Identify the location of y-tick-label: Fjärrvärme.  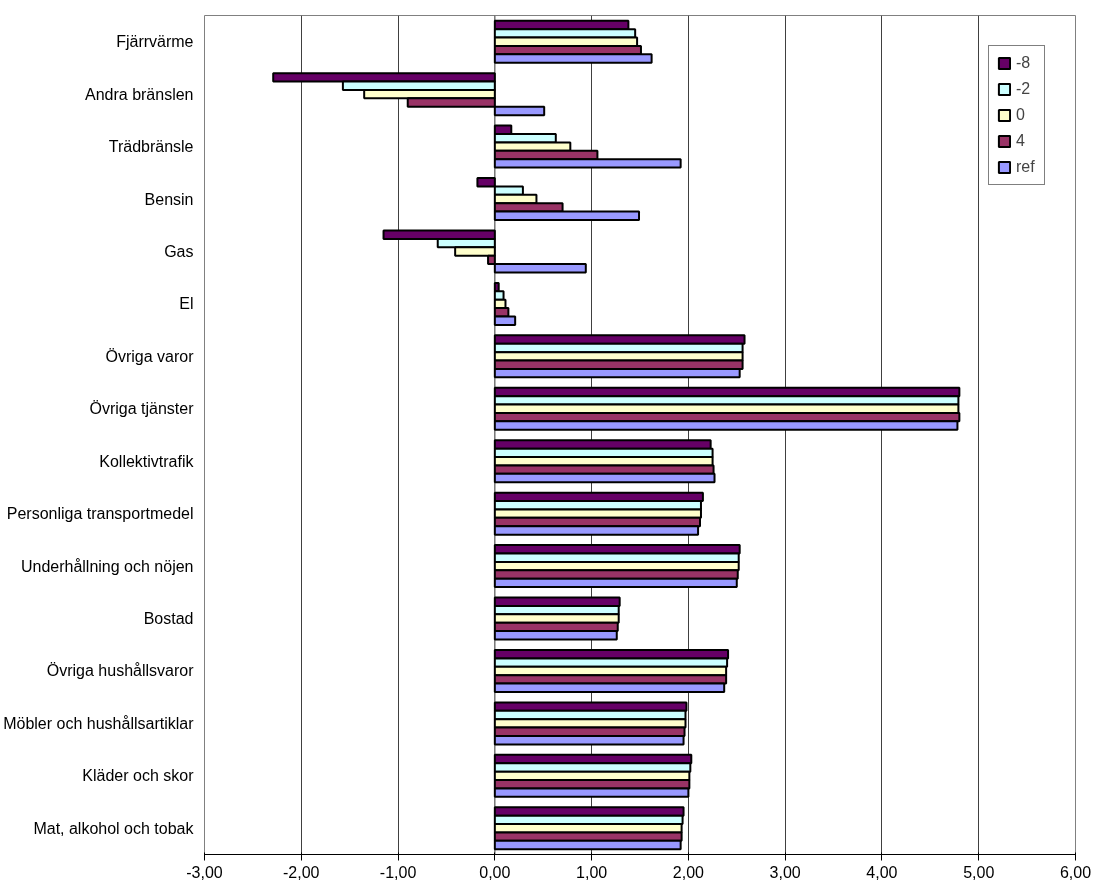
(155, 42).